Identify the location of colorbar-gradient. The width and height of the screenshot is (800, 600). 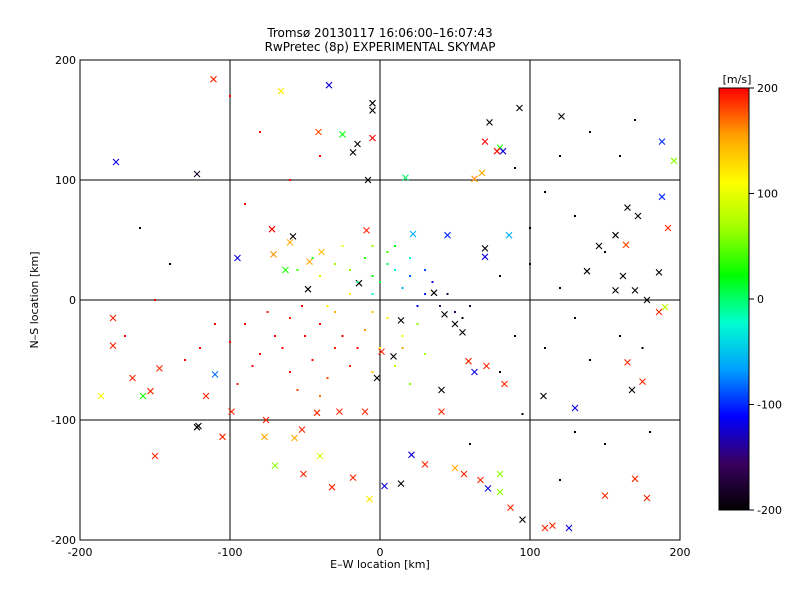
(734, 299).